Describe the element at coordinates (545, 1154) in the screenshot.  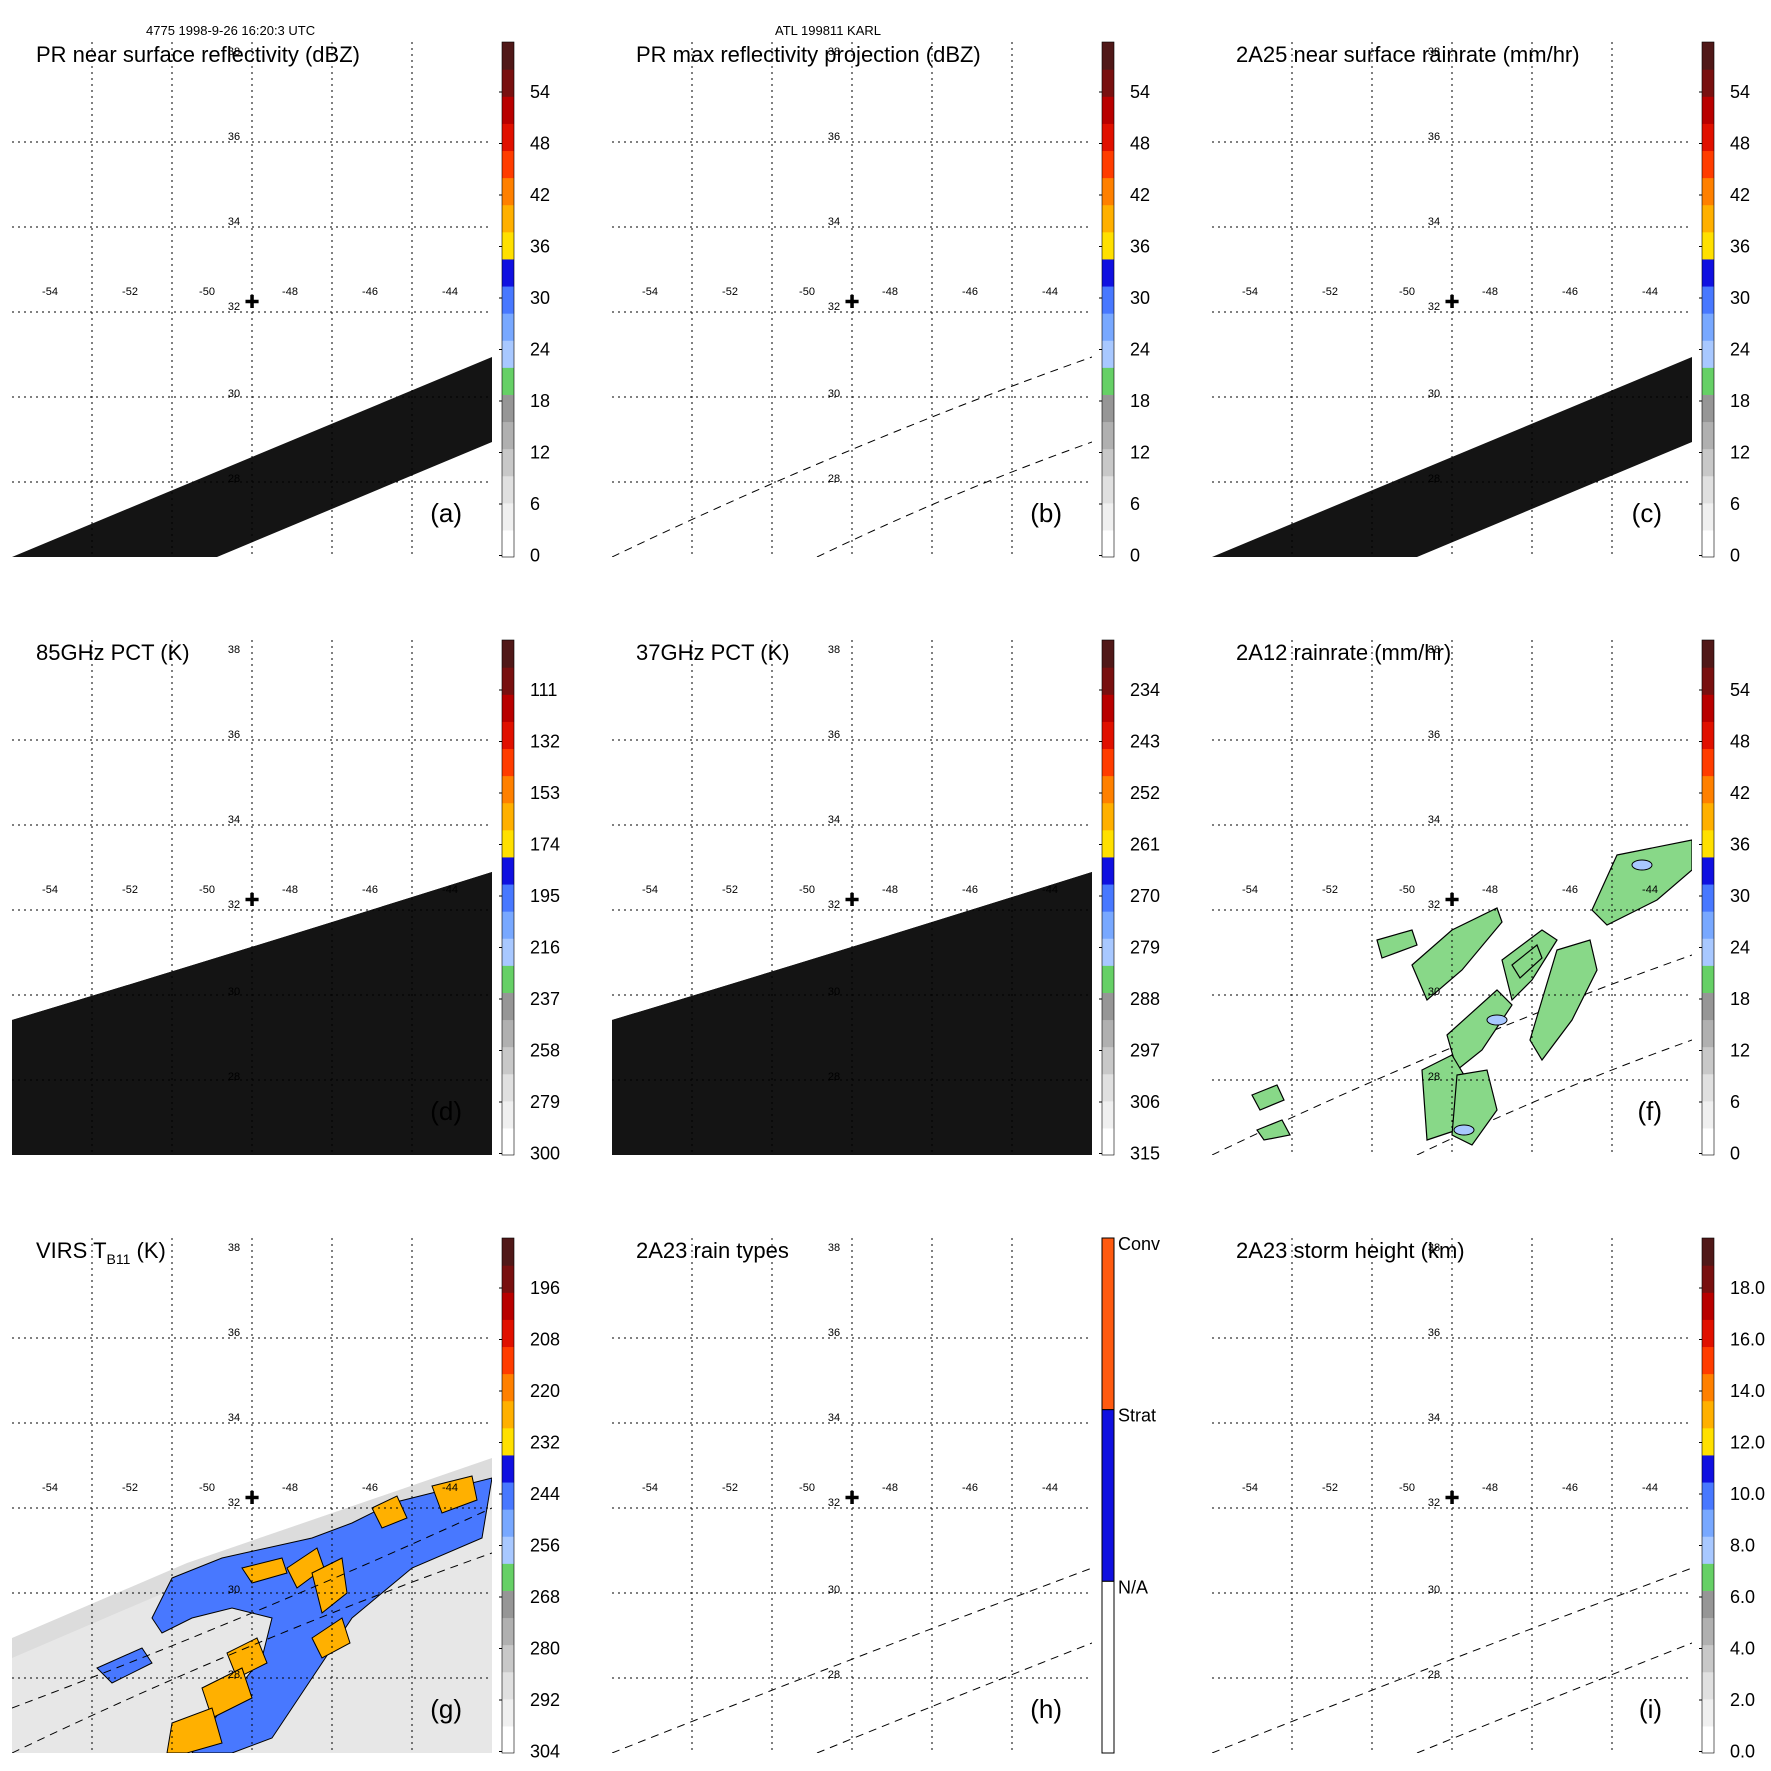
I see `colorbar-label: 300` at that location.